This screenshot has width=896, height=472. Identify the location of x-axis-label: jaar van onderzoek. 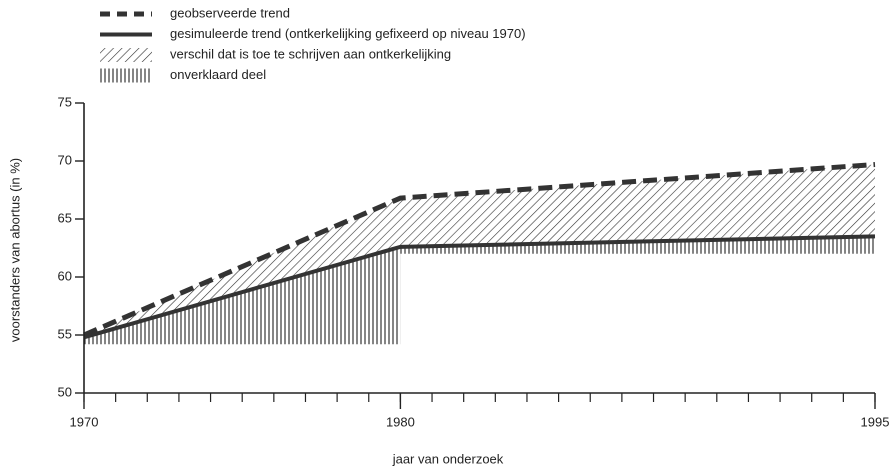
(448, 458).